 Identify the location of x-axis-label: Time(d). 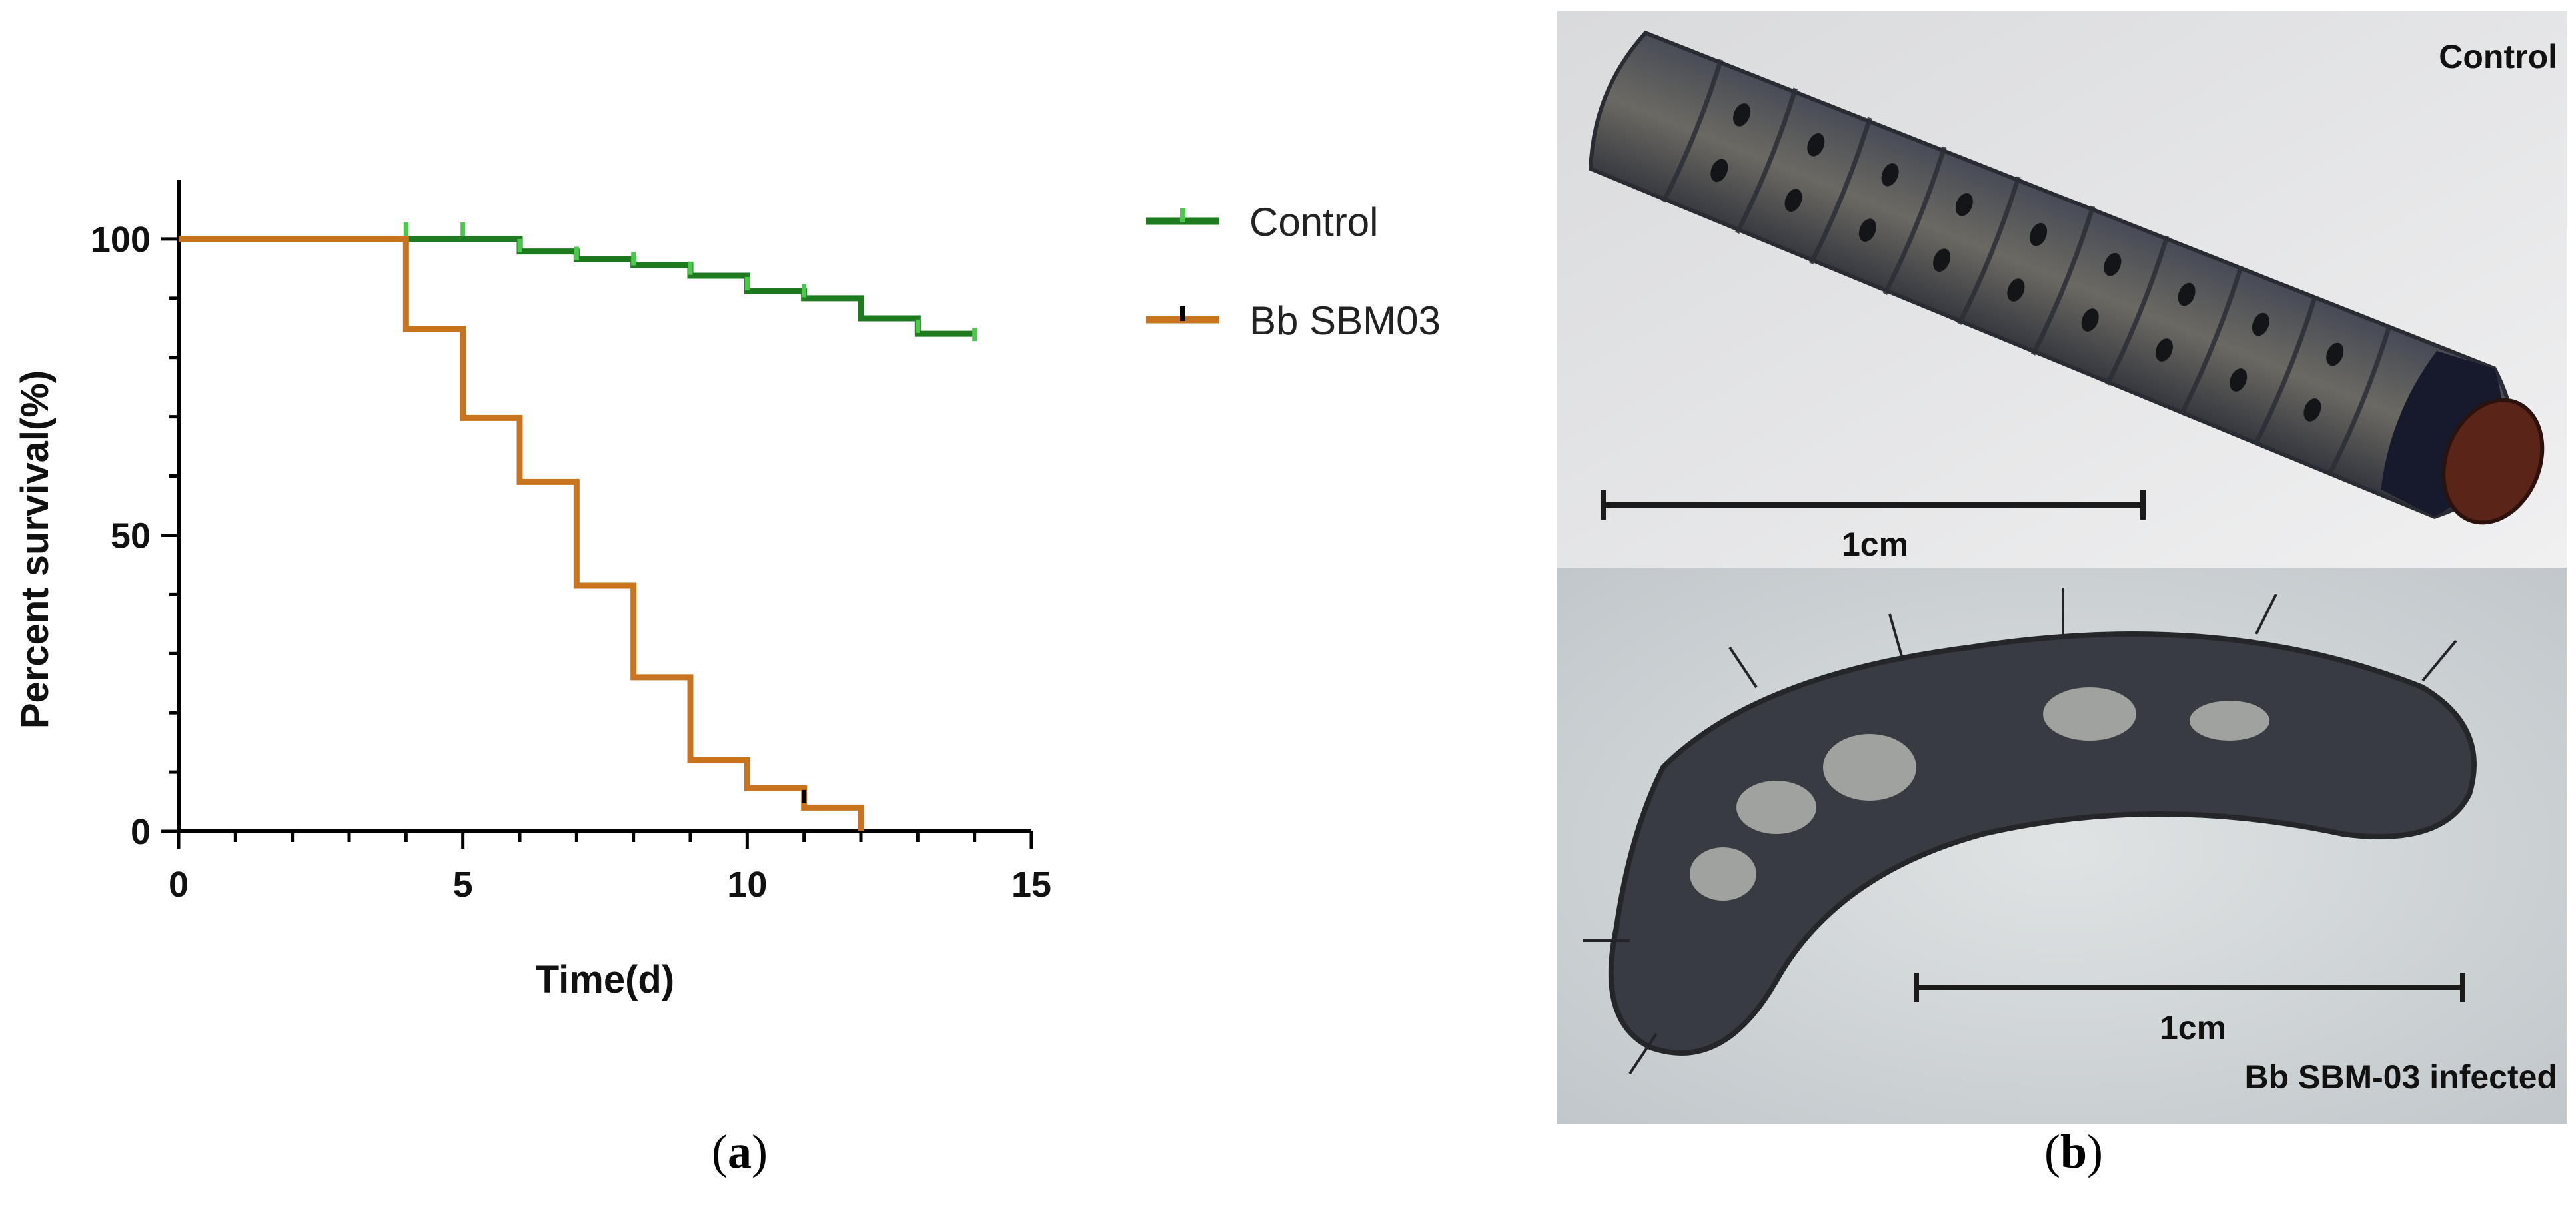
(605, 979).